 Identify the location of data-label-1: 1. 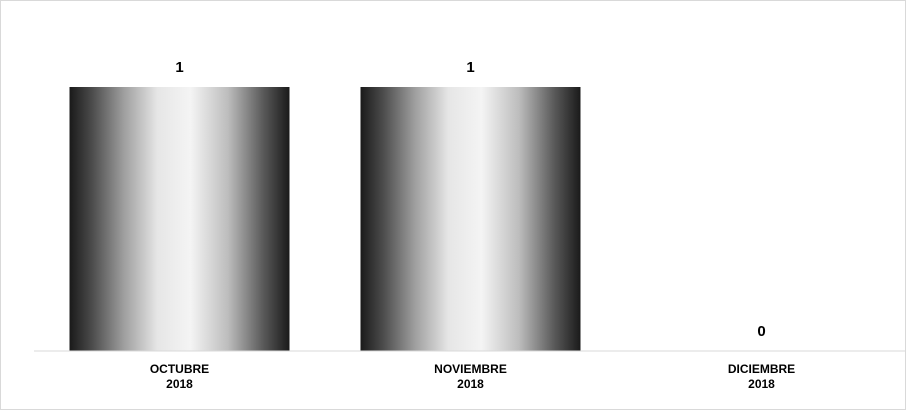
(470, 67).